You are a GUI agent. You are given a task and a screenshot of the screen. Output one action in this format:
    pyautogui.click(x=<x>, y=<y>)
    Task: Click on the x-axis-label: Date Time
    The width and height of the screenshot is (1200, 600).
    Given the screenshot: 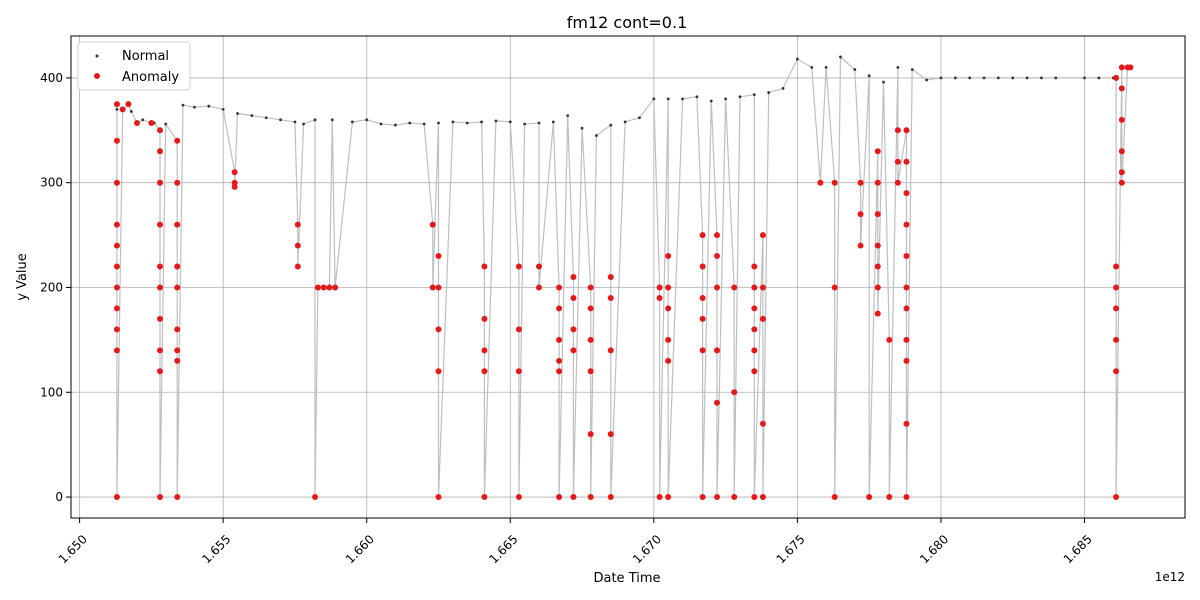 What is the action you would take?
    pyautogui.click(x=626, y=578)
    